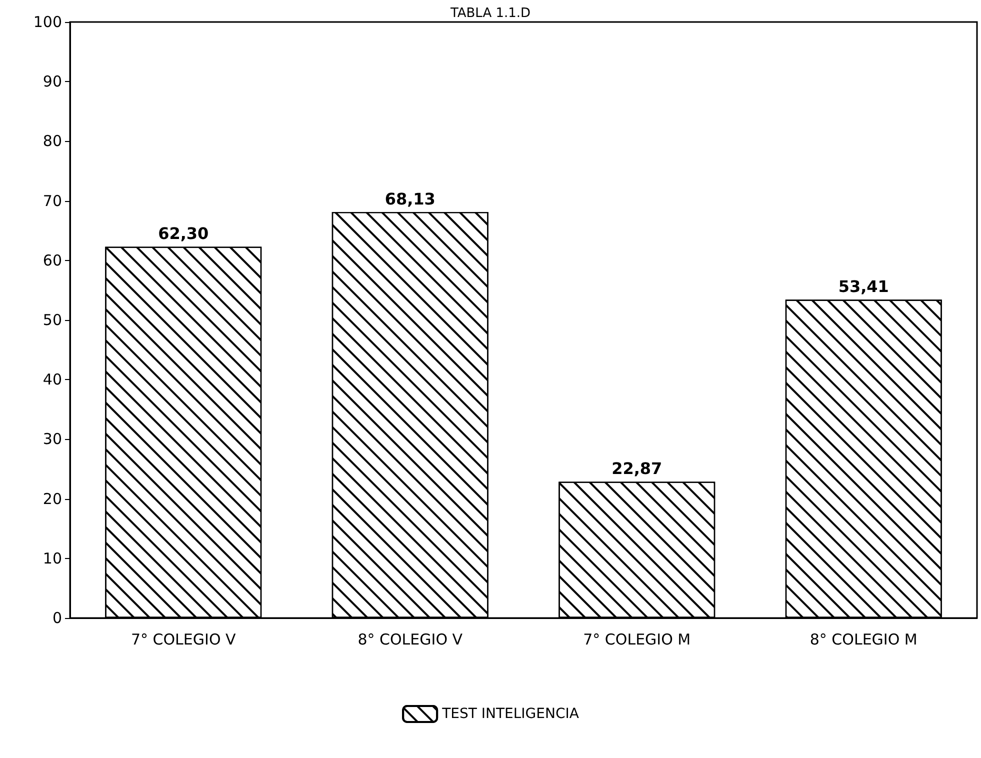 This screenshot has height=758, width=981. Describe the element at coordinates (411, 639) in the screenshot. I see `x-tick-label: 8° COLEGIO V` at that location.